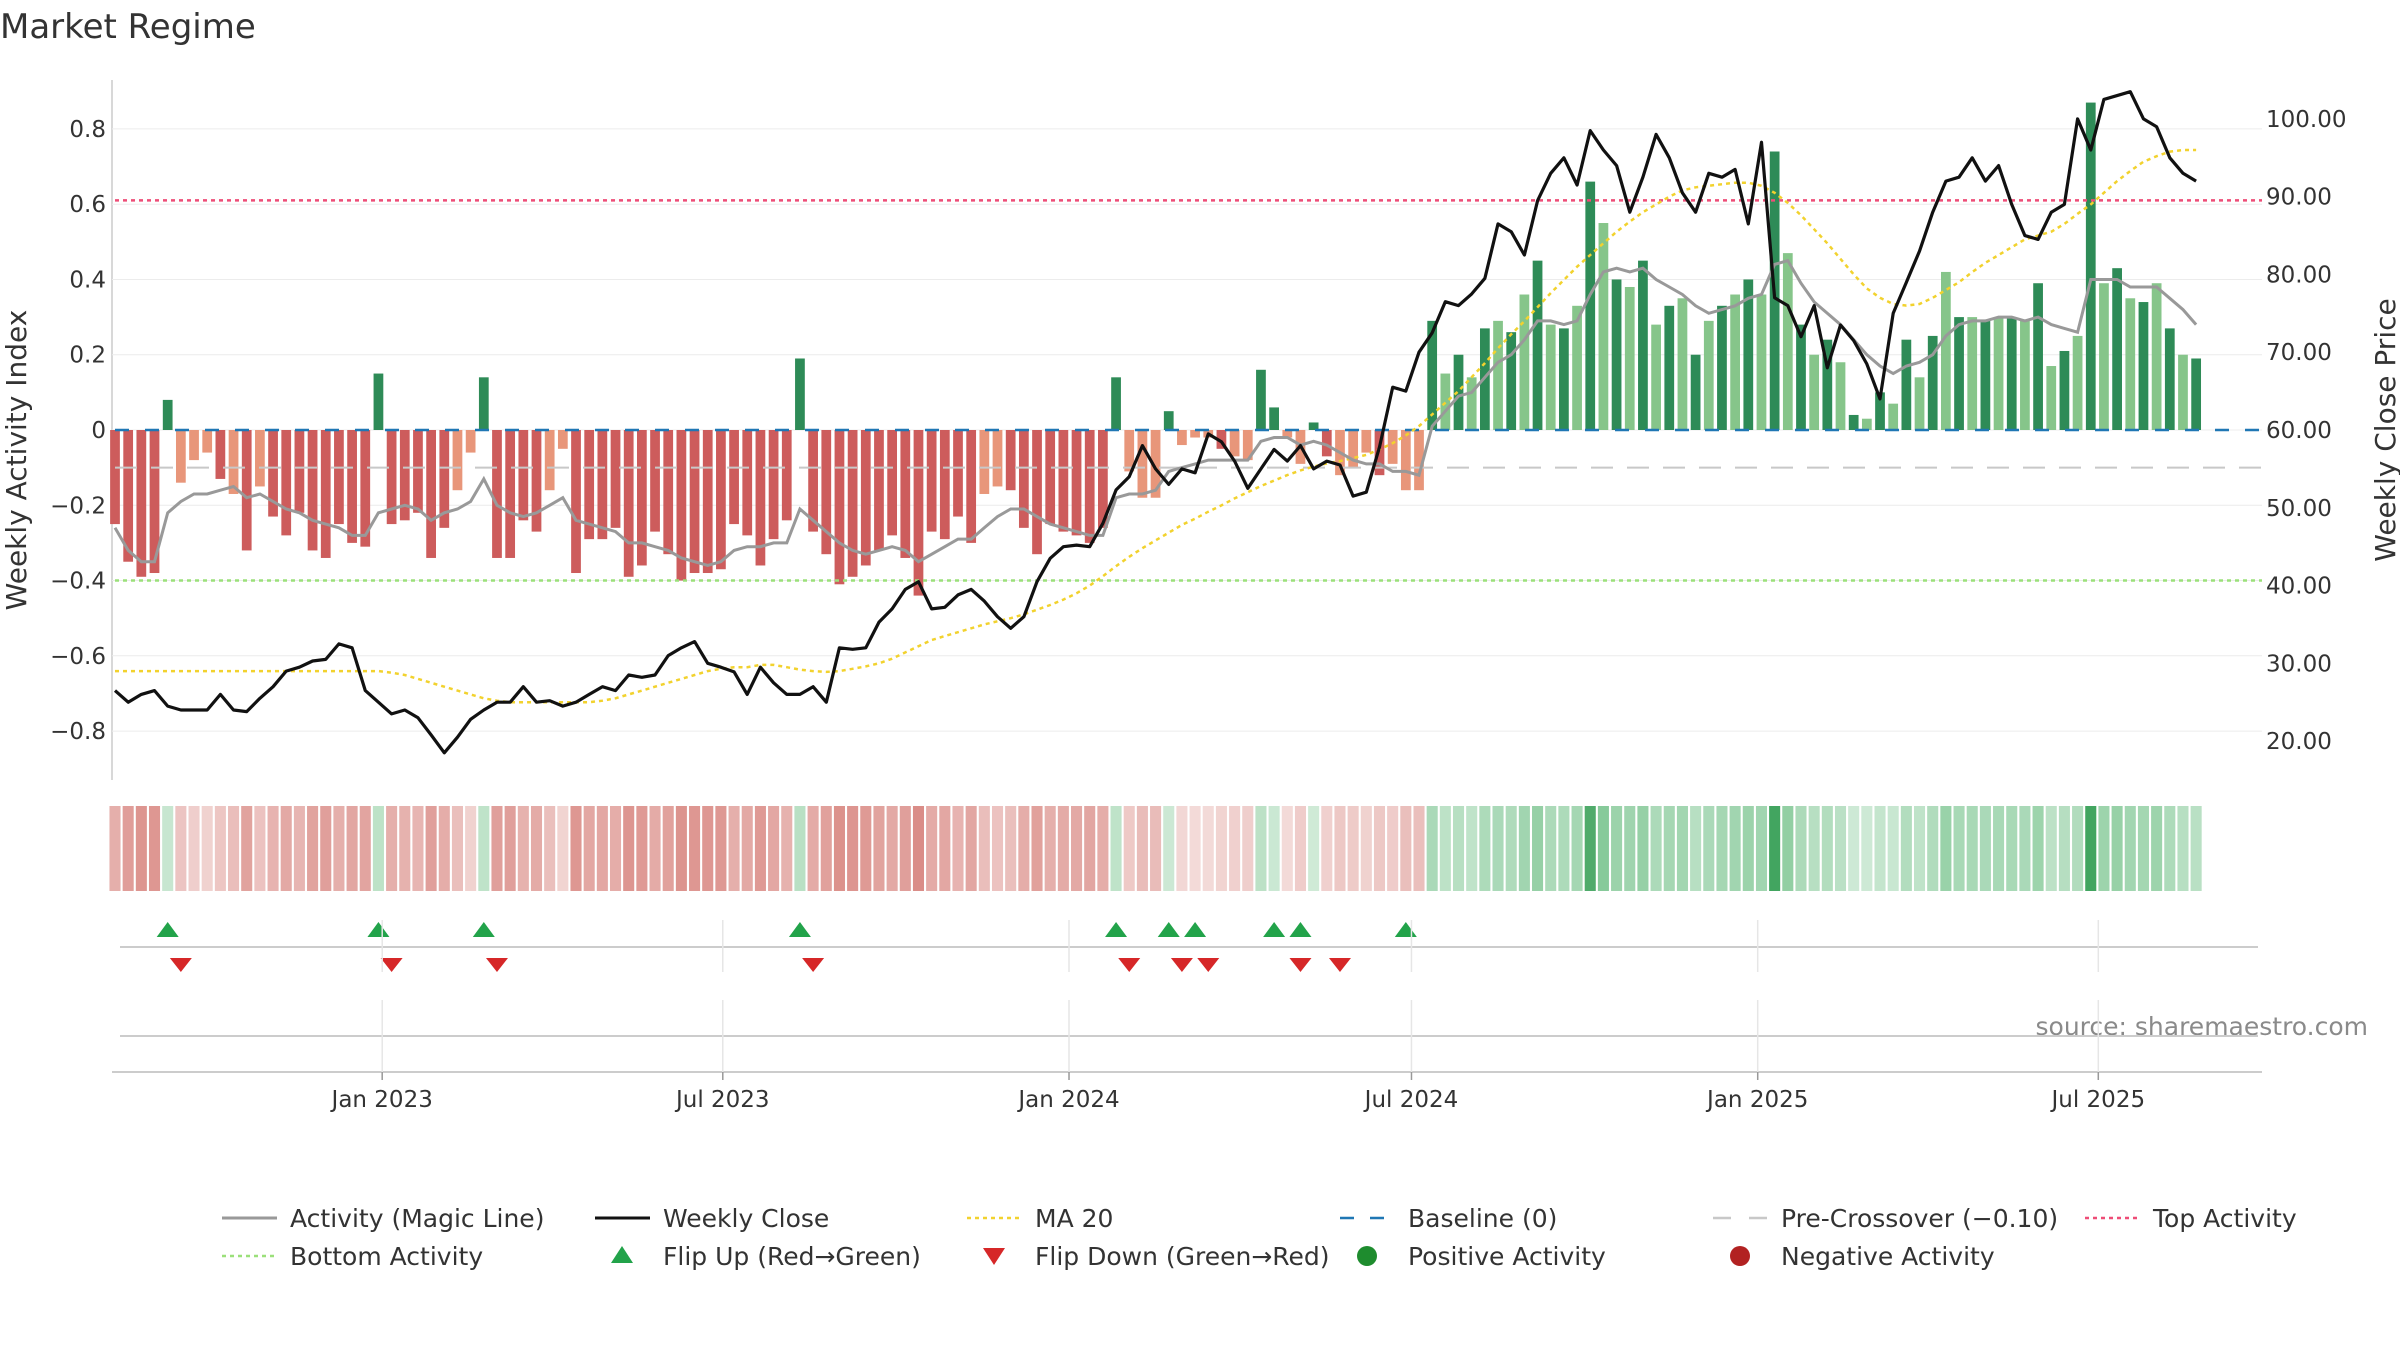 The width and height of the screenshot is (2400, 1350). I want to click on legend-item: Top Activity, so click(2191, 1218).